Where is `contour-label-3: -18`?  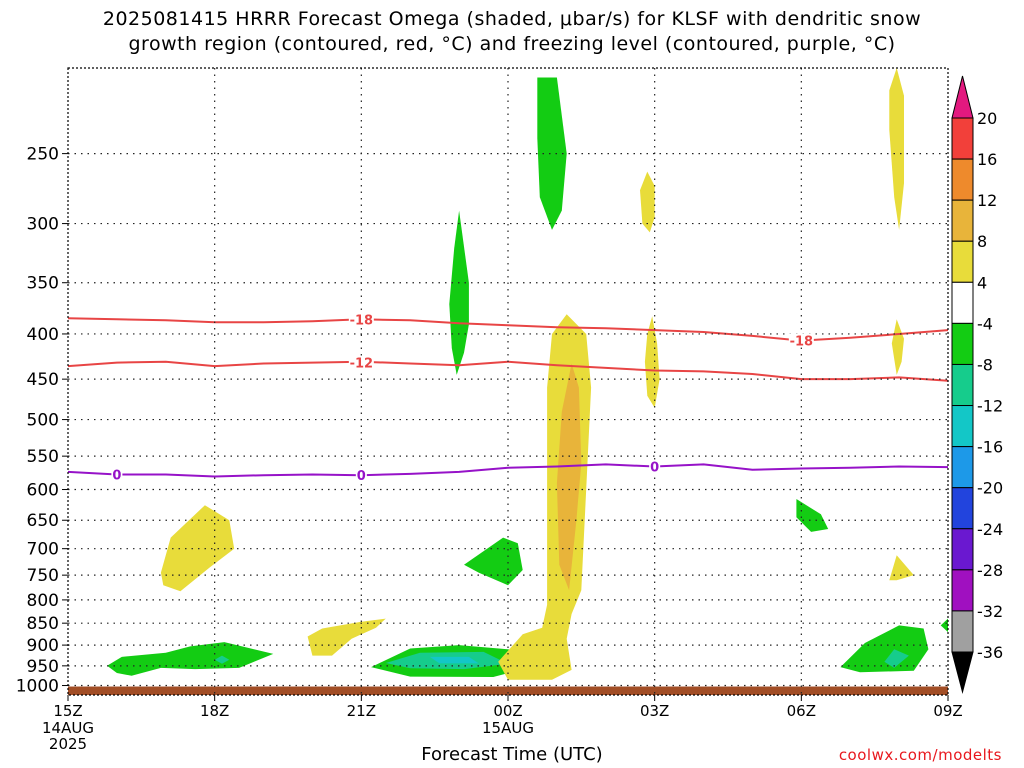
contour-label-3: -18 is located at coordinates (362, 320).